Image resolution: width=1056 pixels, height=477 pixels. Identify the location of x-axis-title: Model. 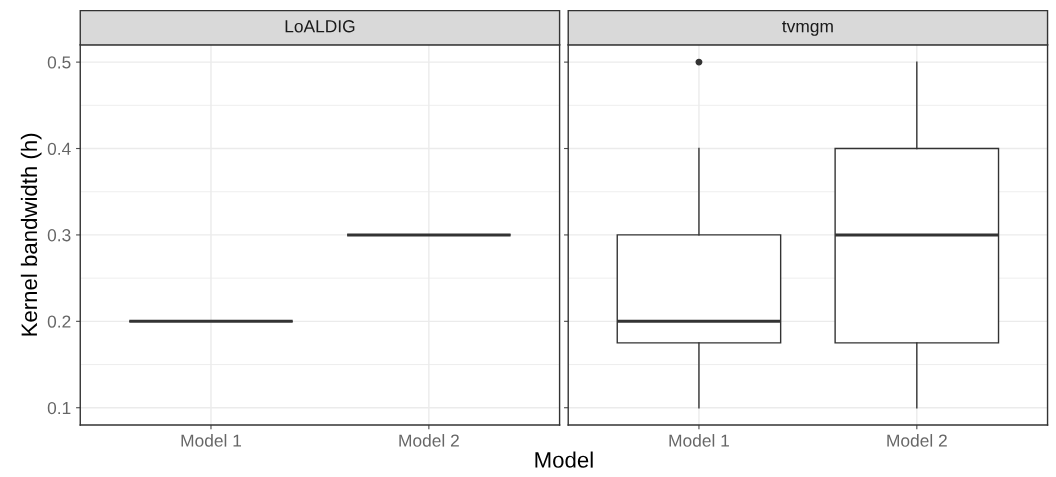
(564, 459).